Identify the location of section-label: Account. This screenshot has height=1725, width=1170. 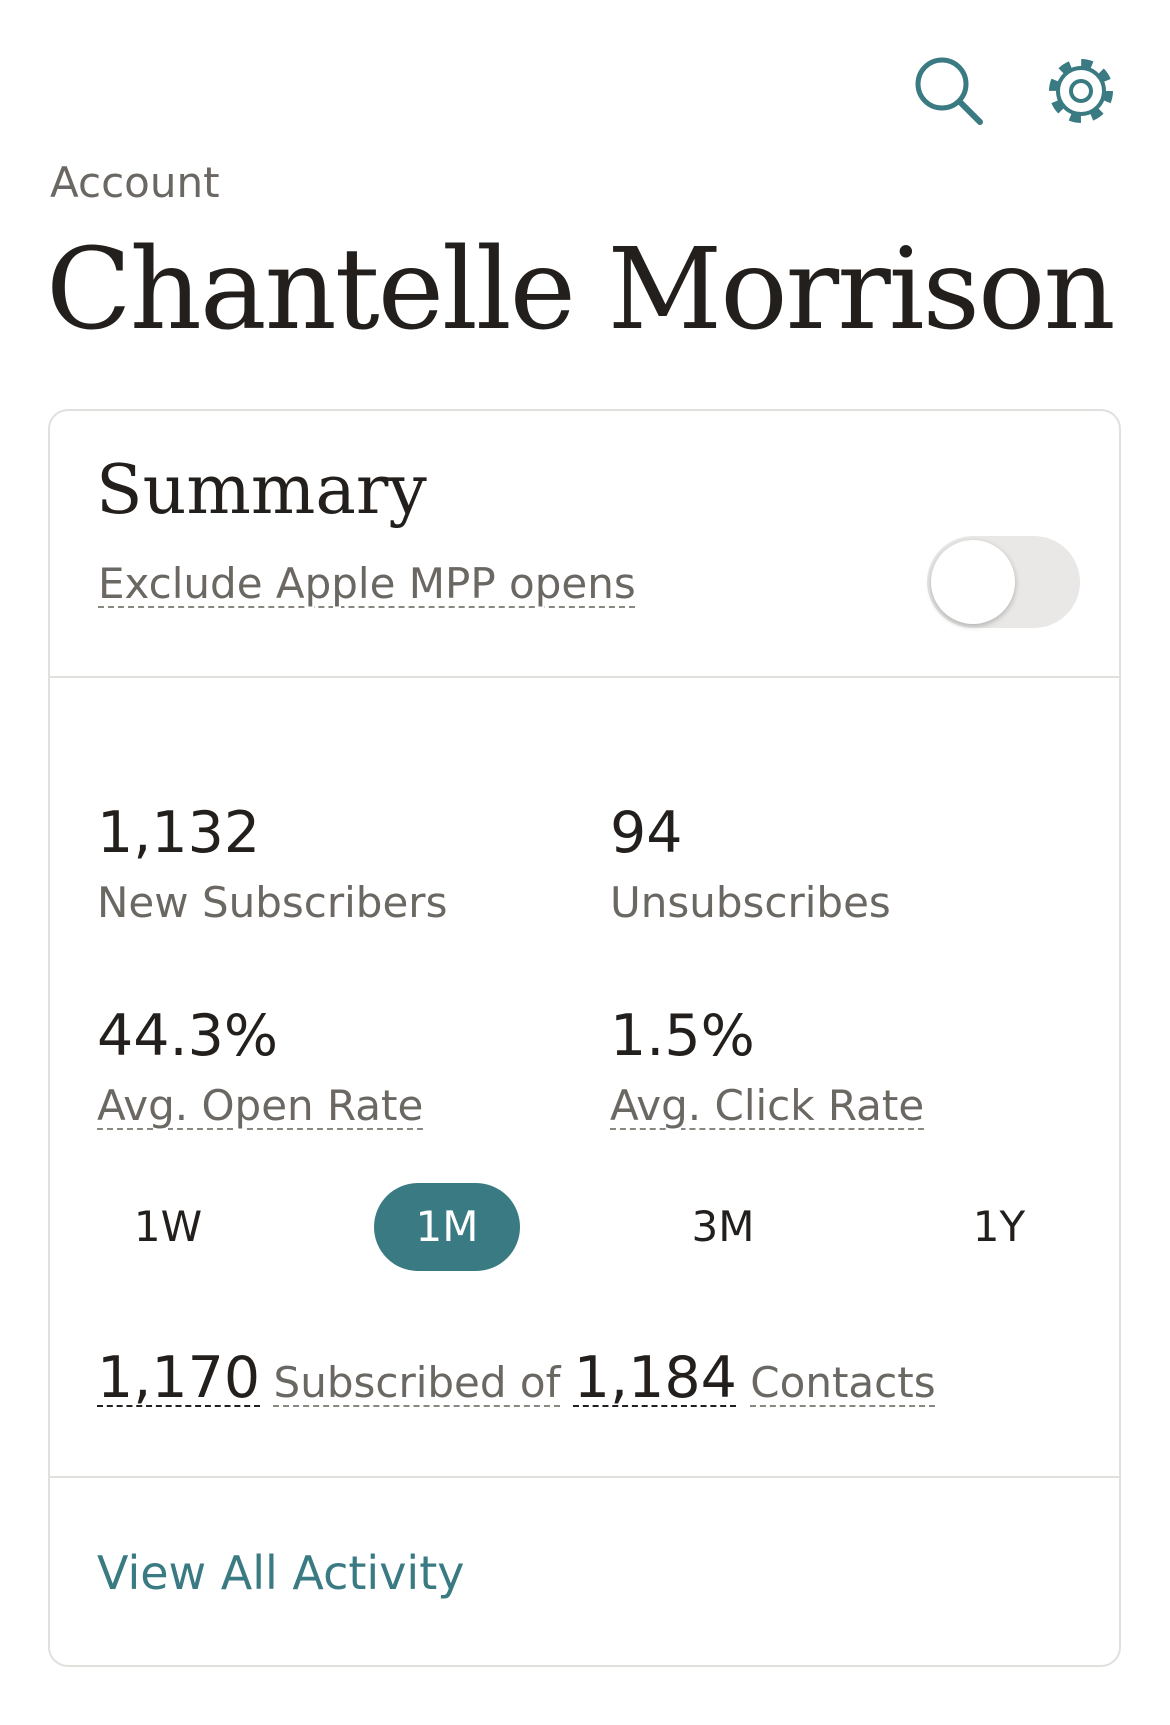
(135, 182).